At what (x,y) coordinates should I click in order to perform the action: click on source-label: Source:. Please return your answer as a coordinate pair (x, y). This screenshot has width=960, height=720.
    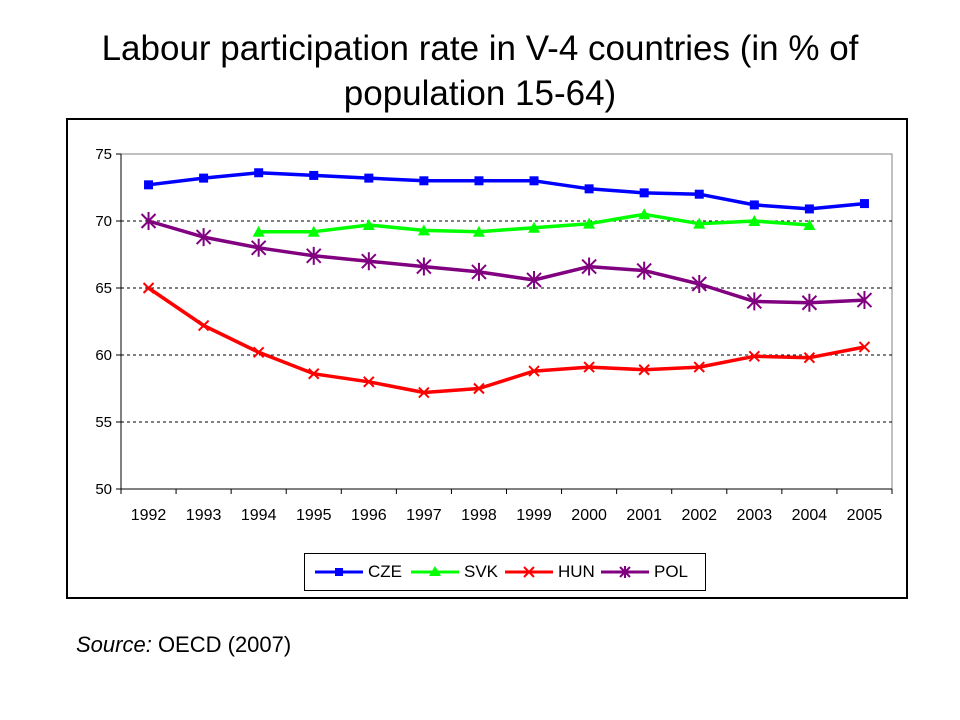
    Looking at the image, I should click on (114, 644).